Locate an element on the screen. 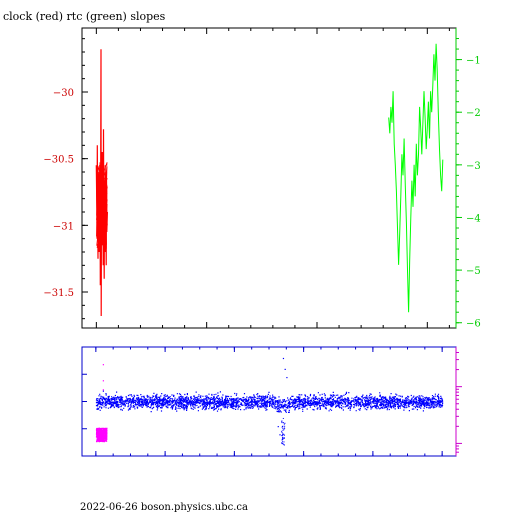  footer-text: 2022-06-26 boson.physics.ubc.ca is located at coordinates (164, 507).